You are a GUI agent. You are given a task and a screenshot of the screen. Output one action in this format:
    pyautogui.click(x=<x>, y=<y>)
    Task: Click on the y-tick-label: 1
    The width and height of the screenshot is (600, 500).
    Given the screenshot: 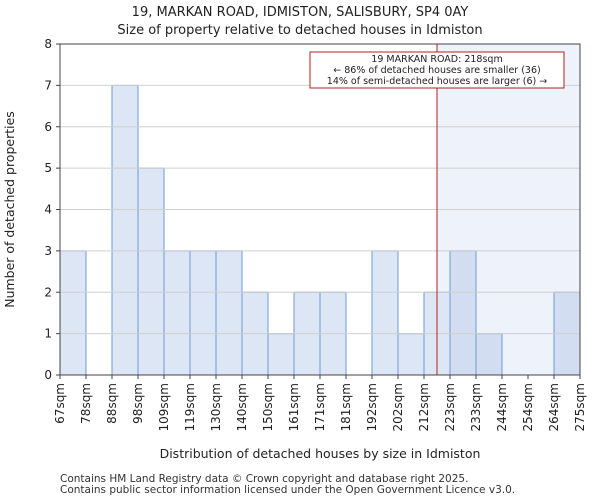 What is the action you would take?
    pyautogui.click(x=48, y=334)
    